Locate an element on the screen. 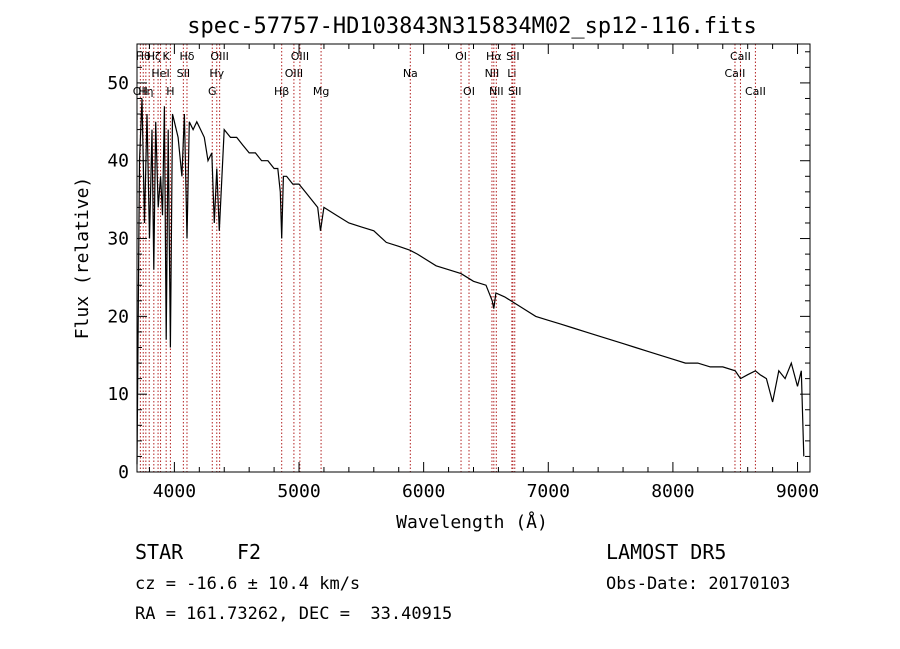 The image size is (900, 649). y-tick-label: 20 is located at coordinates (118, 316).